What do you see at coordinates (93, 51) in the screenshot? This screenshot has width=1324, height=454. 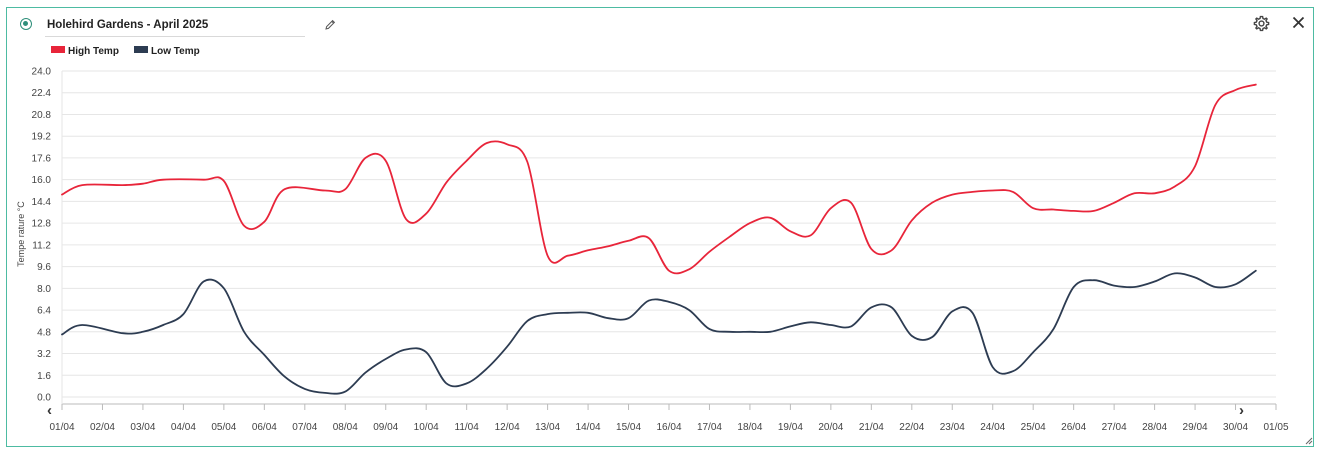 I see `legend-label-high-temp: High Temp` at bounding box center [93, 51].